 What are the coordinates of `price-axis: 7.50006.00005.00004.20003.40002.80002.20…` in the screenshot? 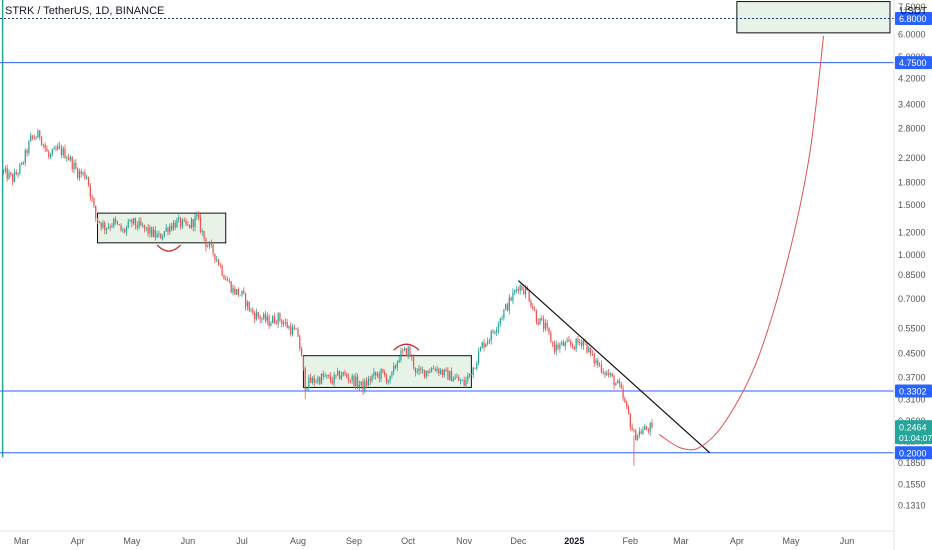 It's located at (912, 256).